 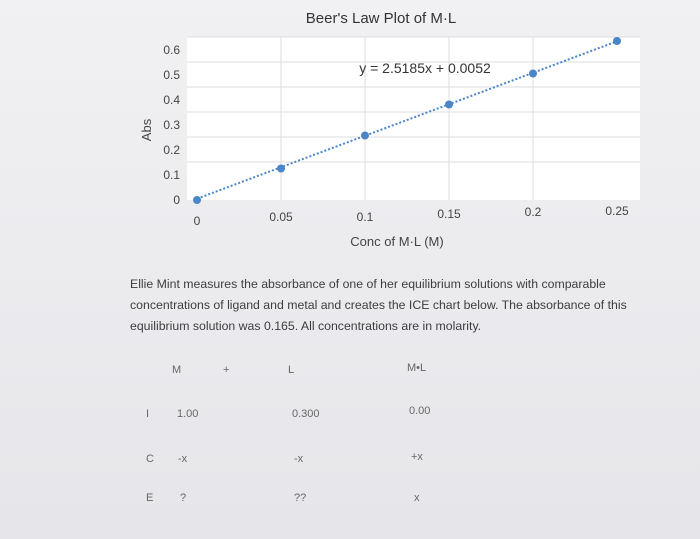 I want to click on y-axis-label: Abs, so click(x=146, y=129).